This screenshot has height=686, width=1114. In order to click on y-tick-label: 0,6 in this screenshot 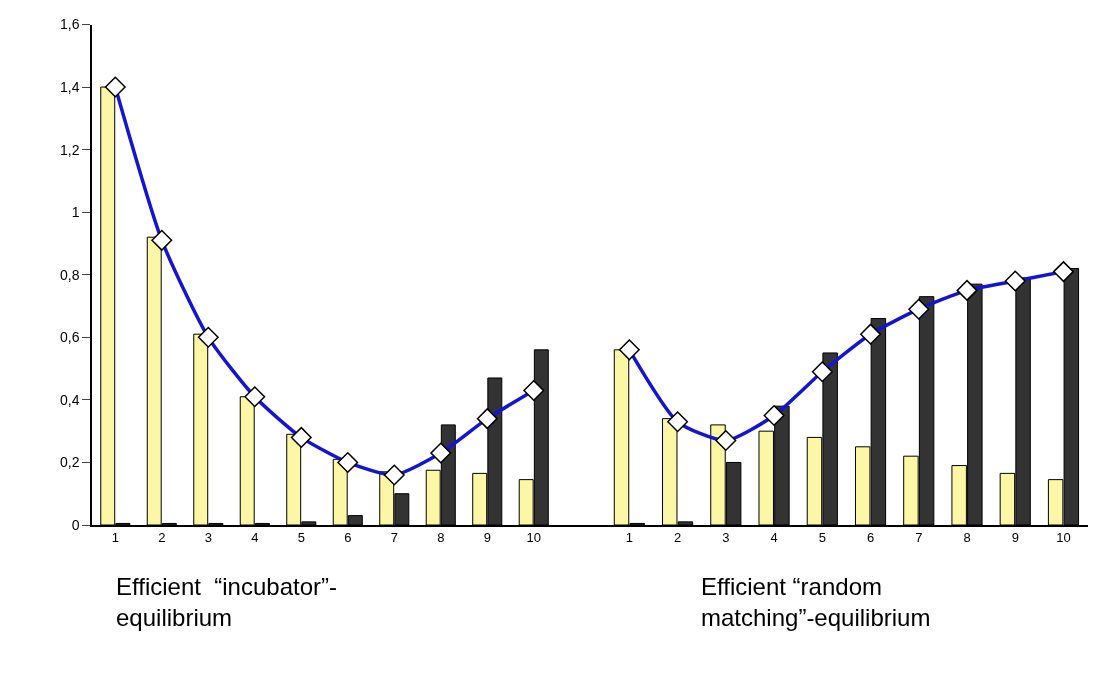, I will do `click(70, 337)`.